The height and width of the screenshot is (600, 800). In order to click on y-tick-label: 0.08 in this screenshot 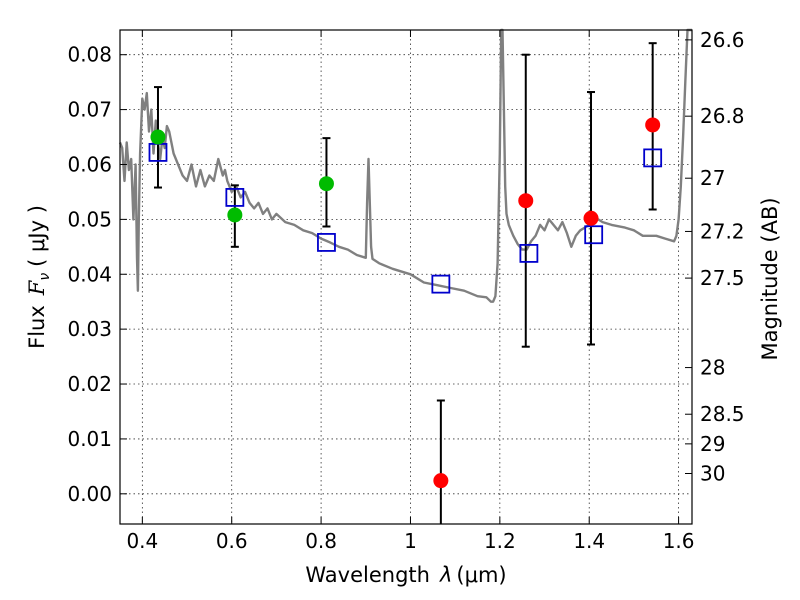, I will do `click(89, 55)`.